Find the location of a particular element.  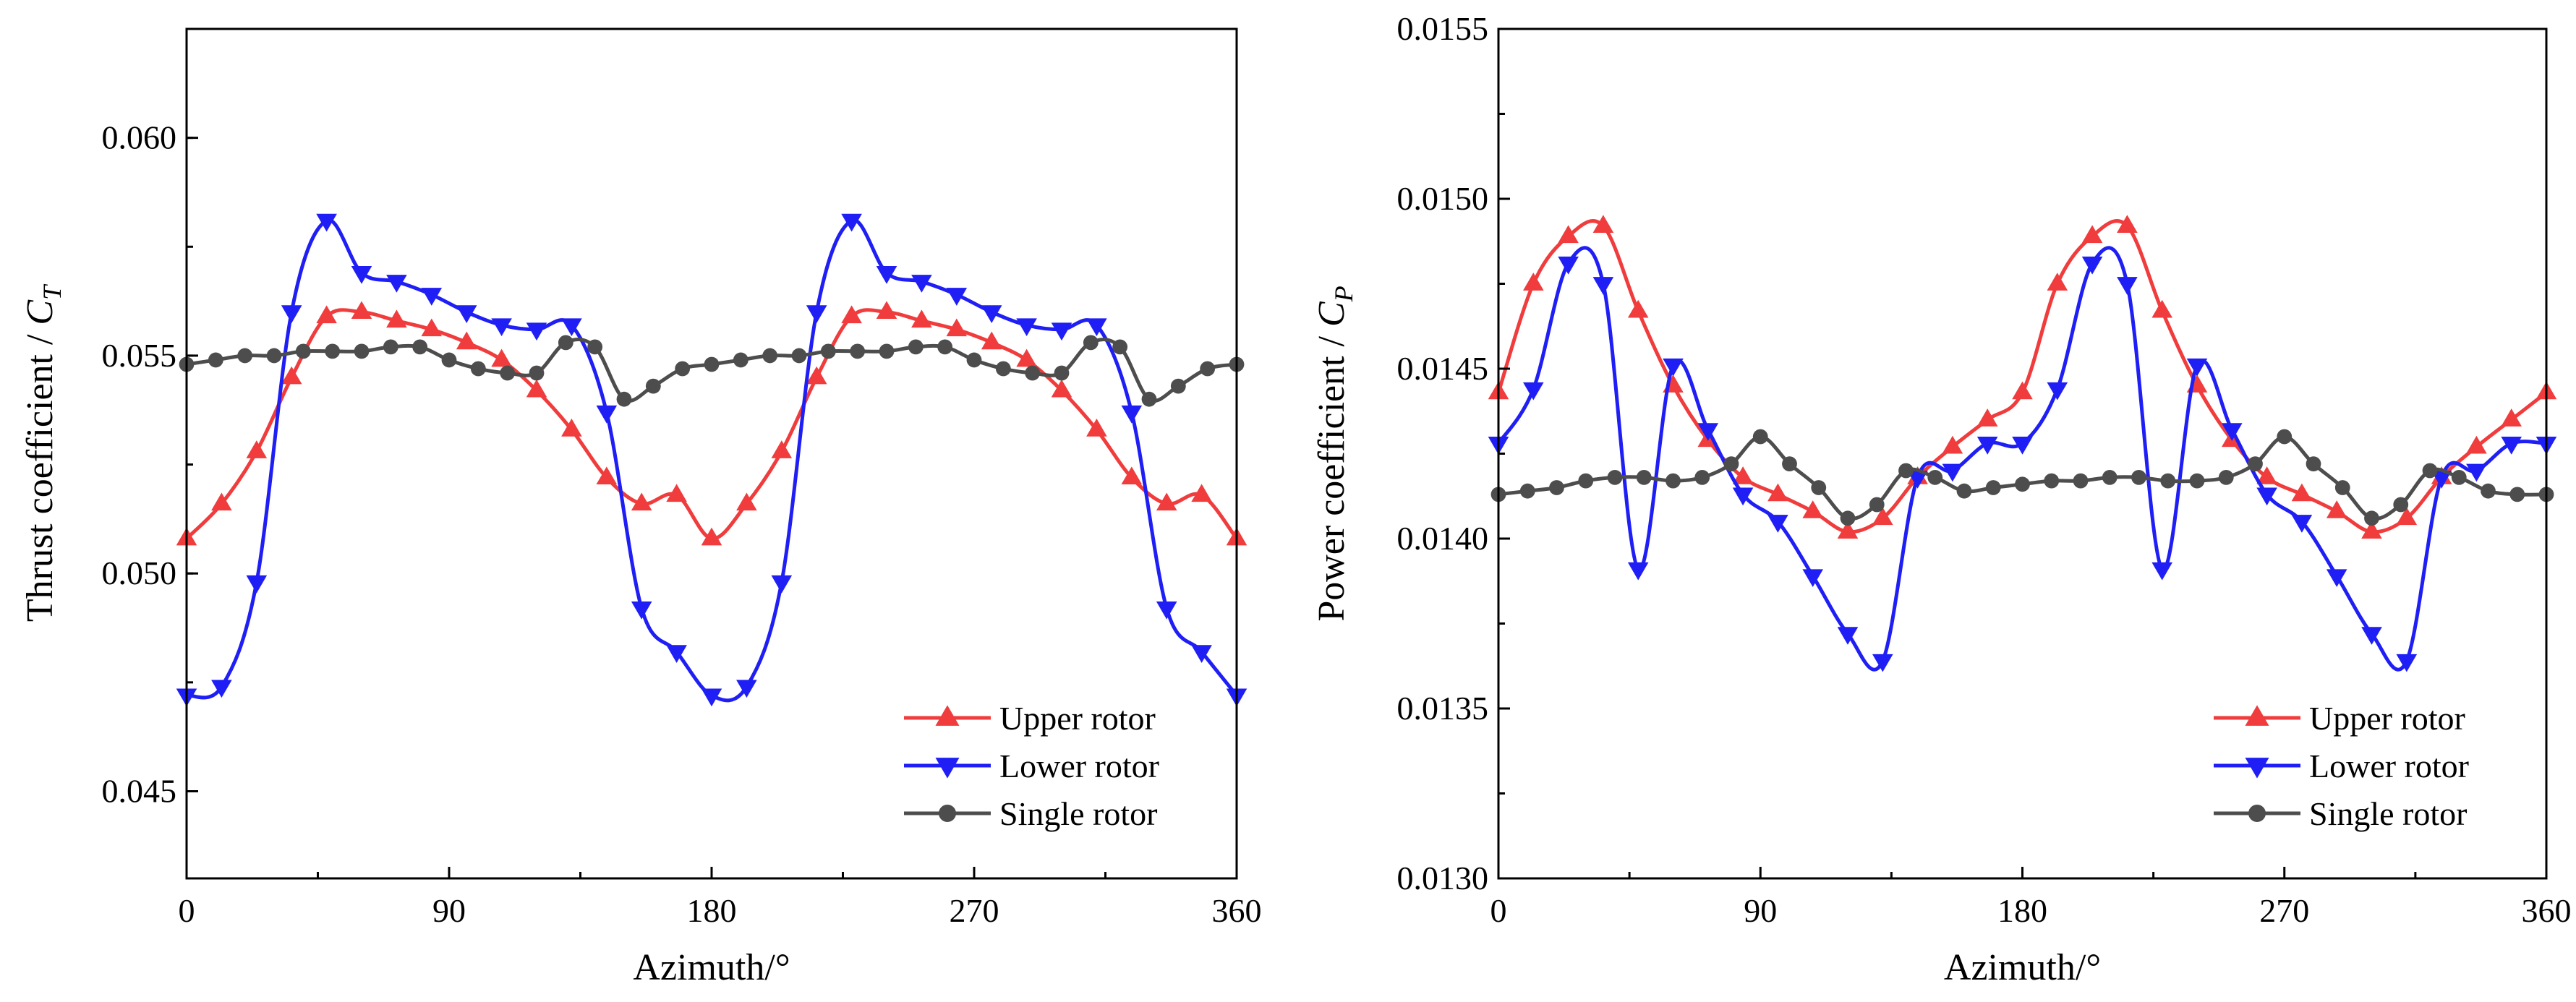

legend: Upper rotor Lower rotor Single rotor is located at coordinates (1031, 766).